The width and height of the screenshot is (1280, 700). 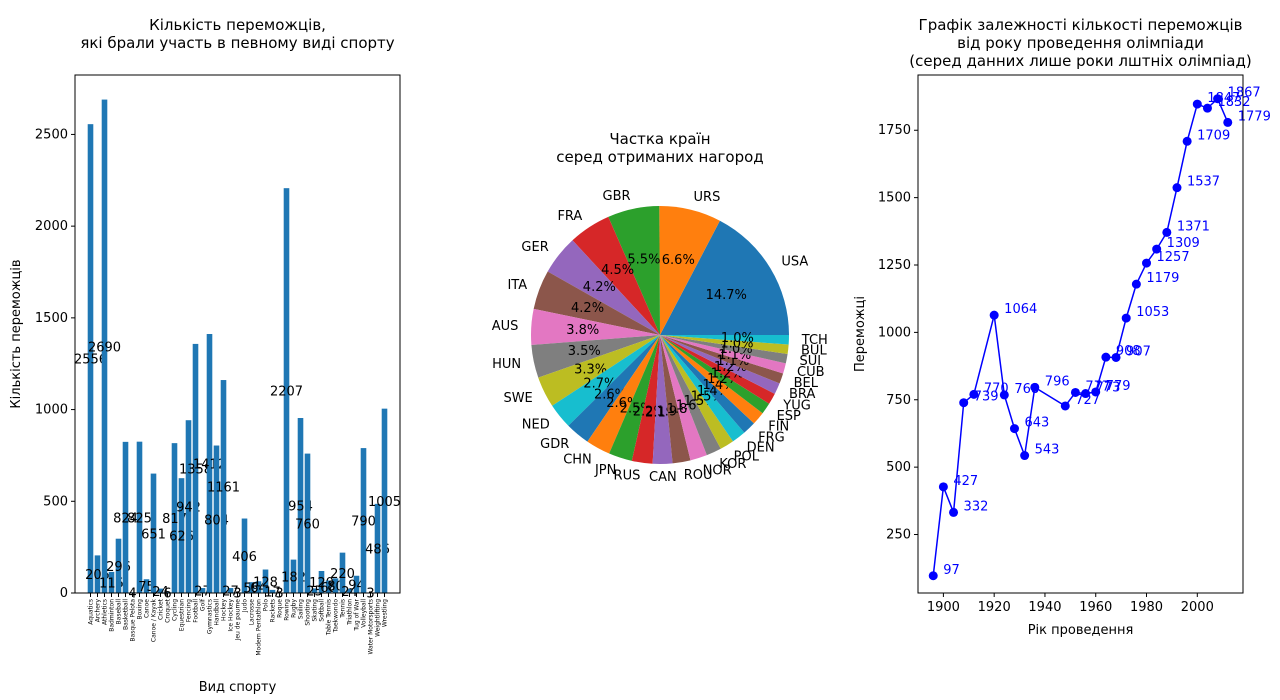 What do you see at coordinates (678, 260) in the screenshot?
I see `slice-pct: 6.6%` at bounding box center [678, 260].